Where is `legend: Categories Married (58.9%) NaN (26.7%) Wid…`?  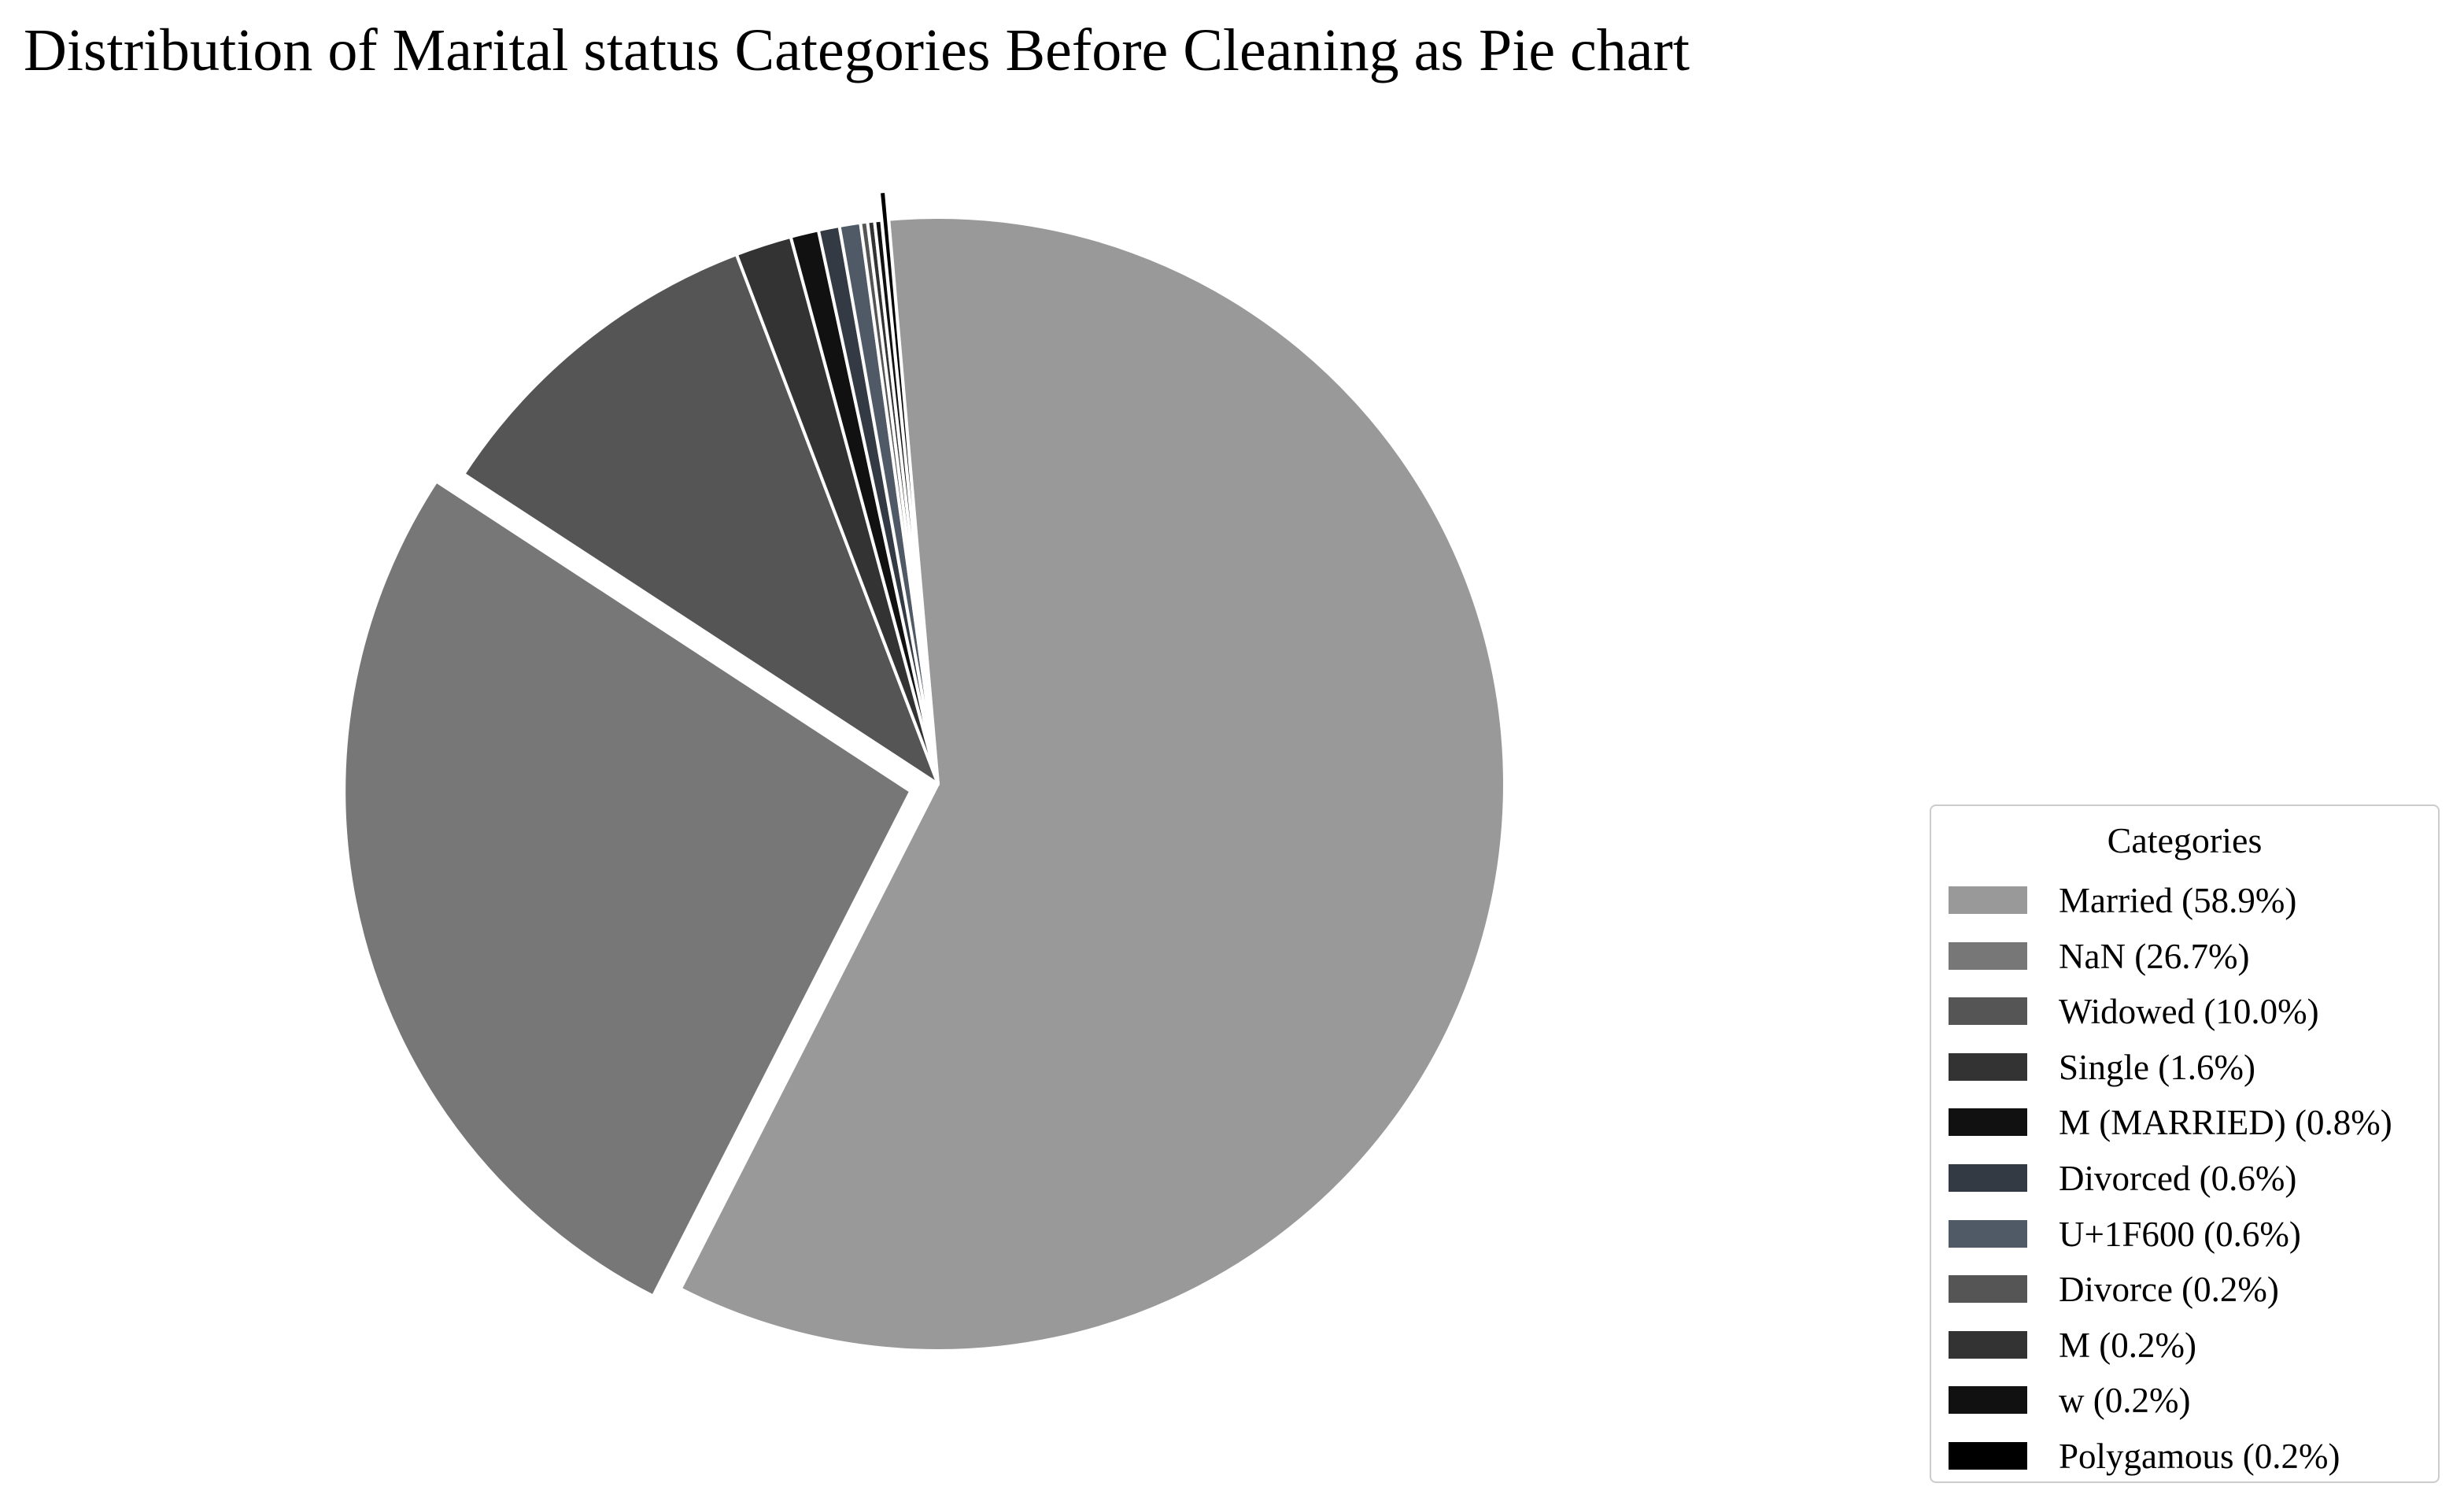
legend: Categories Married (58.9%) NaN (26.7%) Wid… is located at coordinates (2185, 1143).